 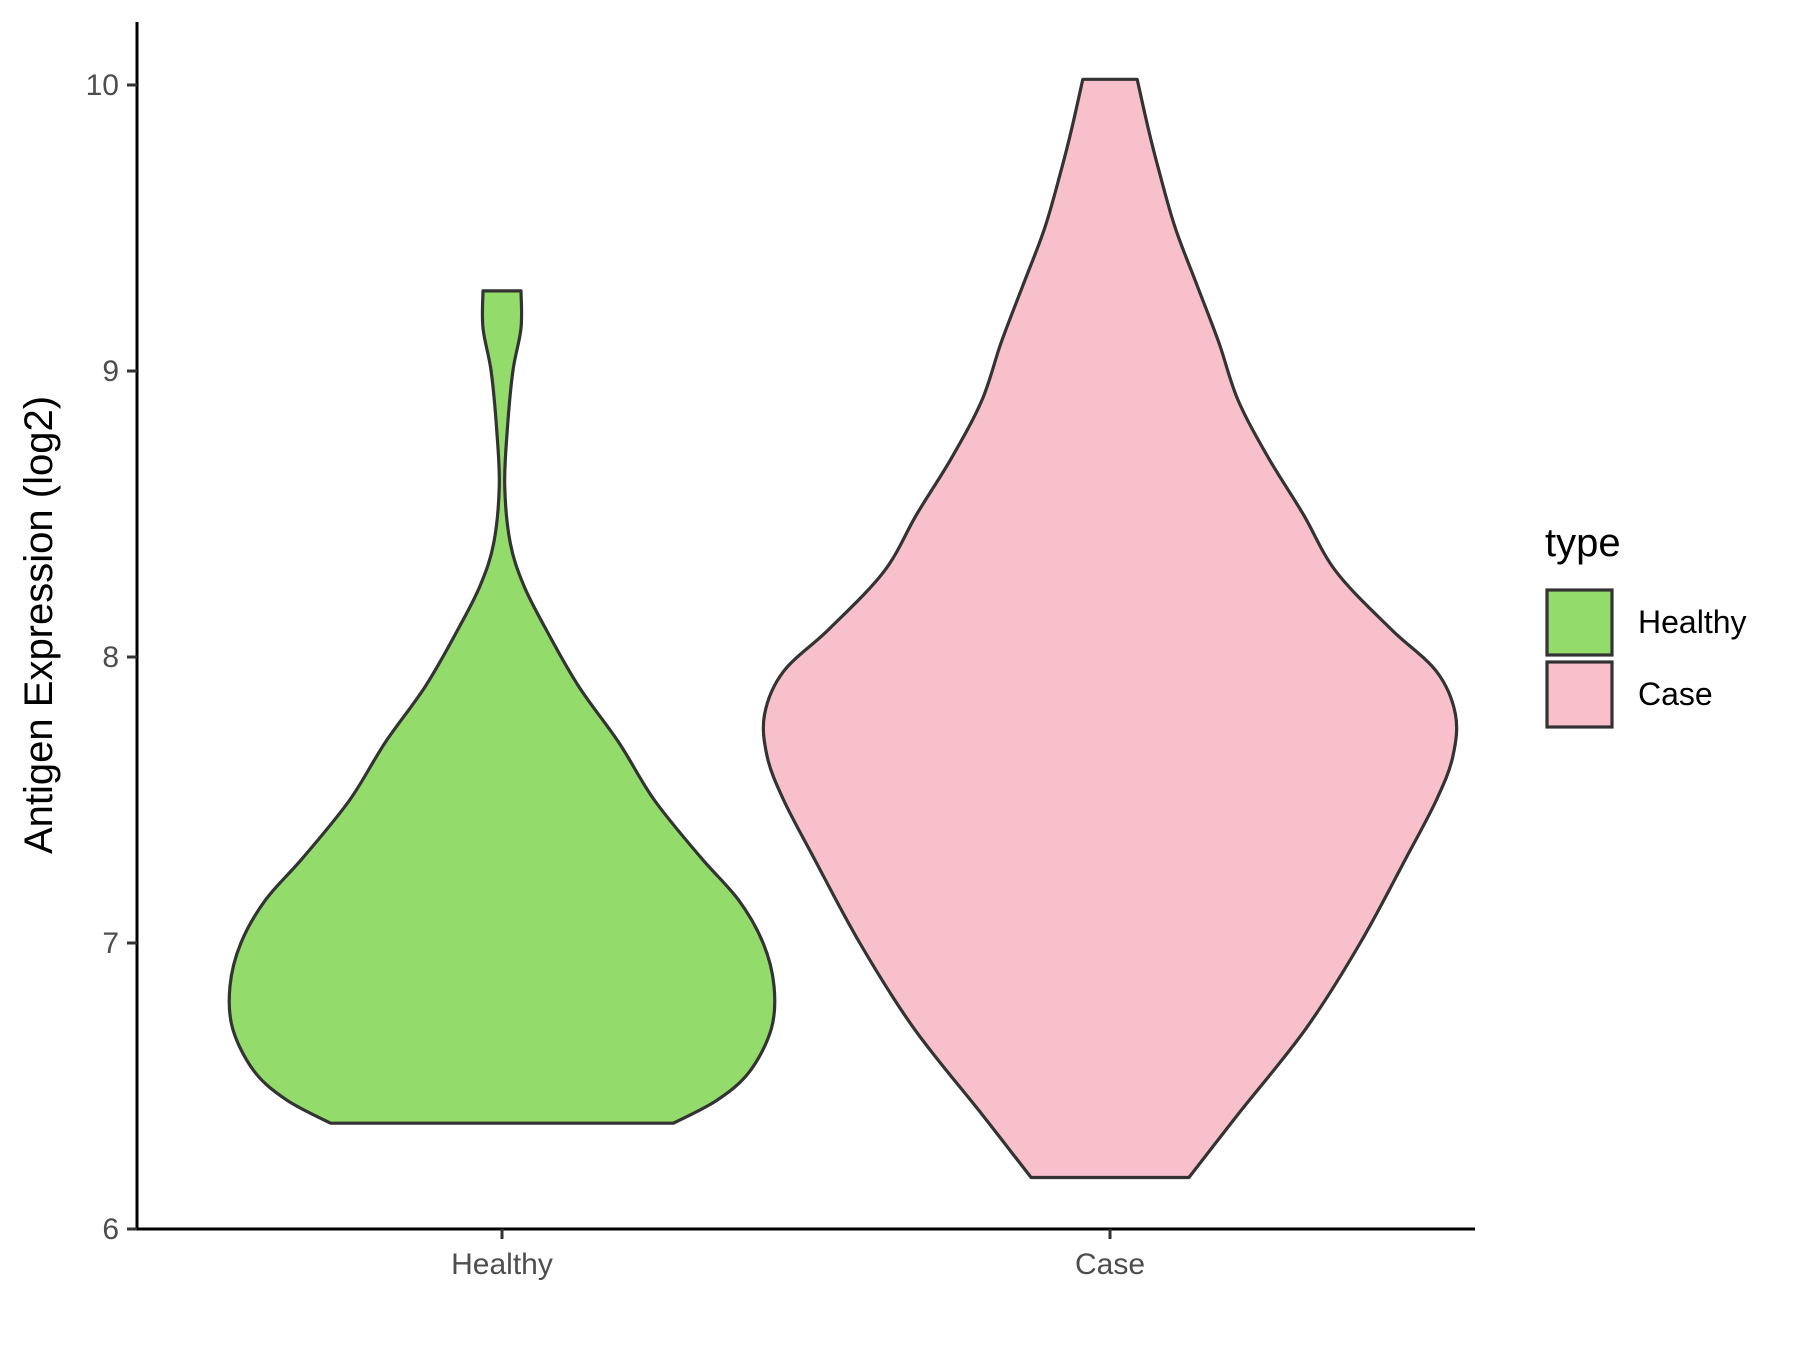 What do you see at coordinates (1646, 658) in the screenshot?
I see `legend-entries: Healthy Case` at bounding box center [1646, 658].